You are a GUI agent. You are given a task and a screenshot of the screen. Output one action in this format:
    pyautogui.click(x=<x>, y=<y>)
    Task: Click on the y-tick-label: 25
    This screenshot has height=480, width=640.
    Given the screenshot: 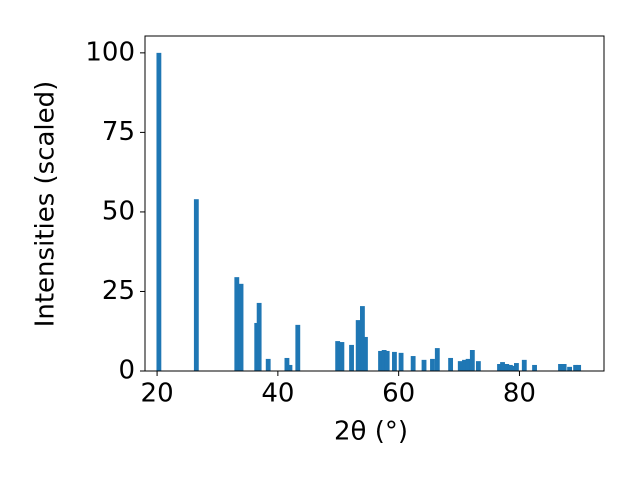 What is the action you would take?
    pyautogui.click(x=118, y=291)
    